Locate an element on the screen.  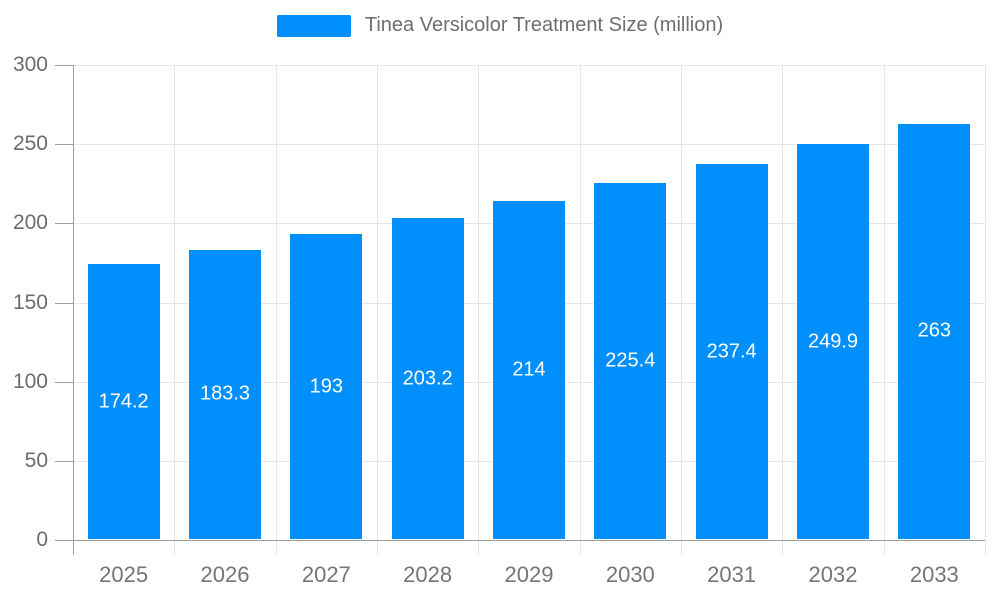
x-axis-label: 2025 is located at coordinates (124, 574).